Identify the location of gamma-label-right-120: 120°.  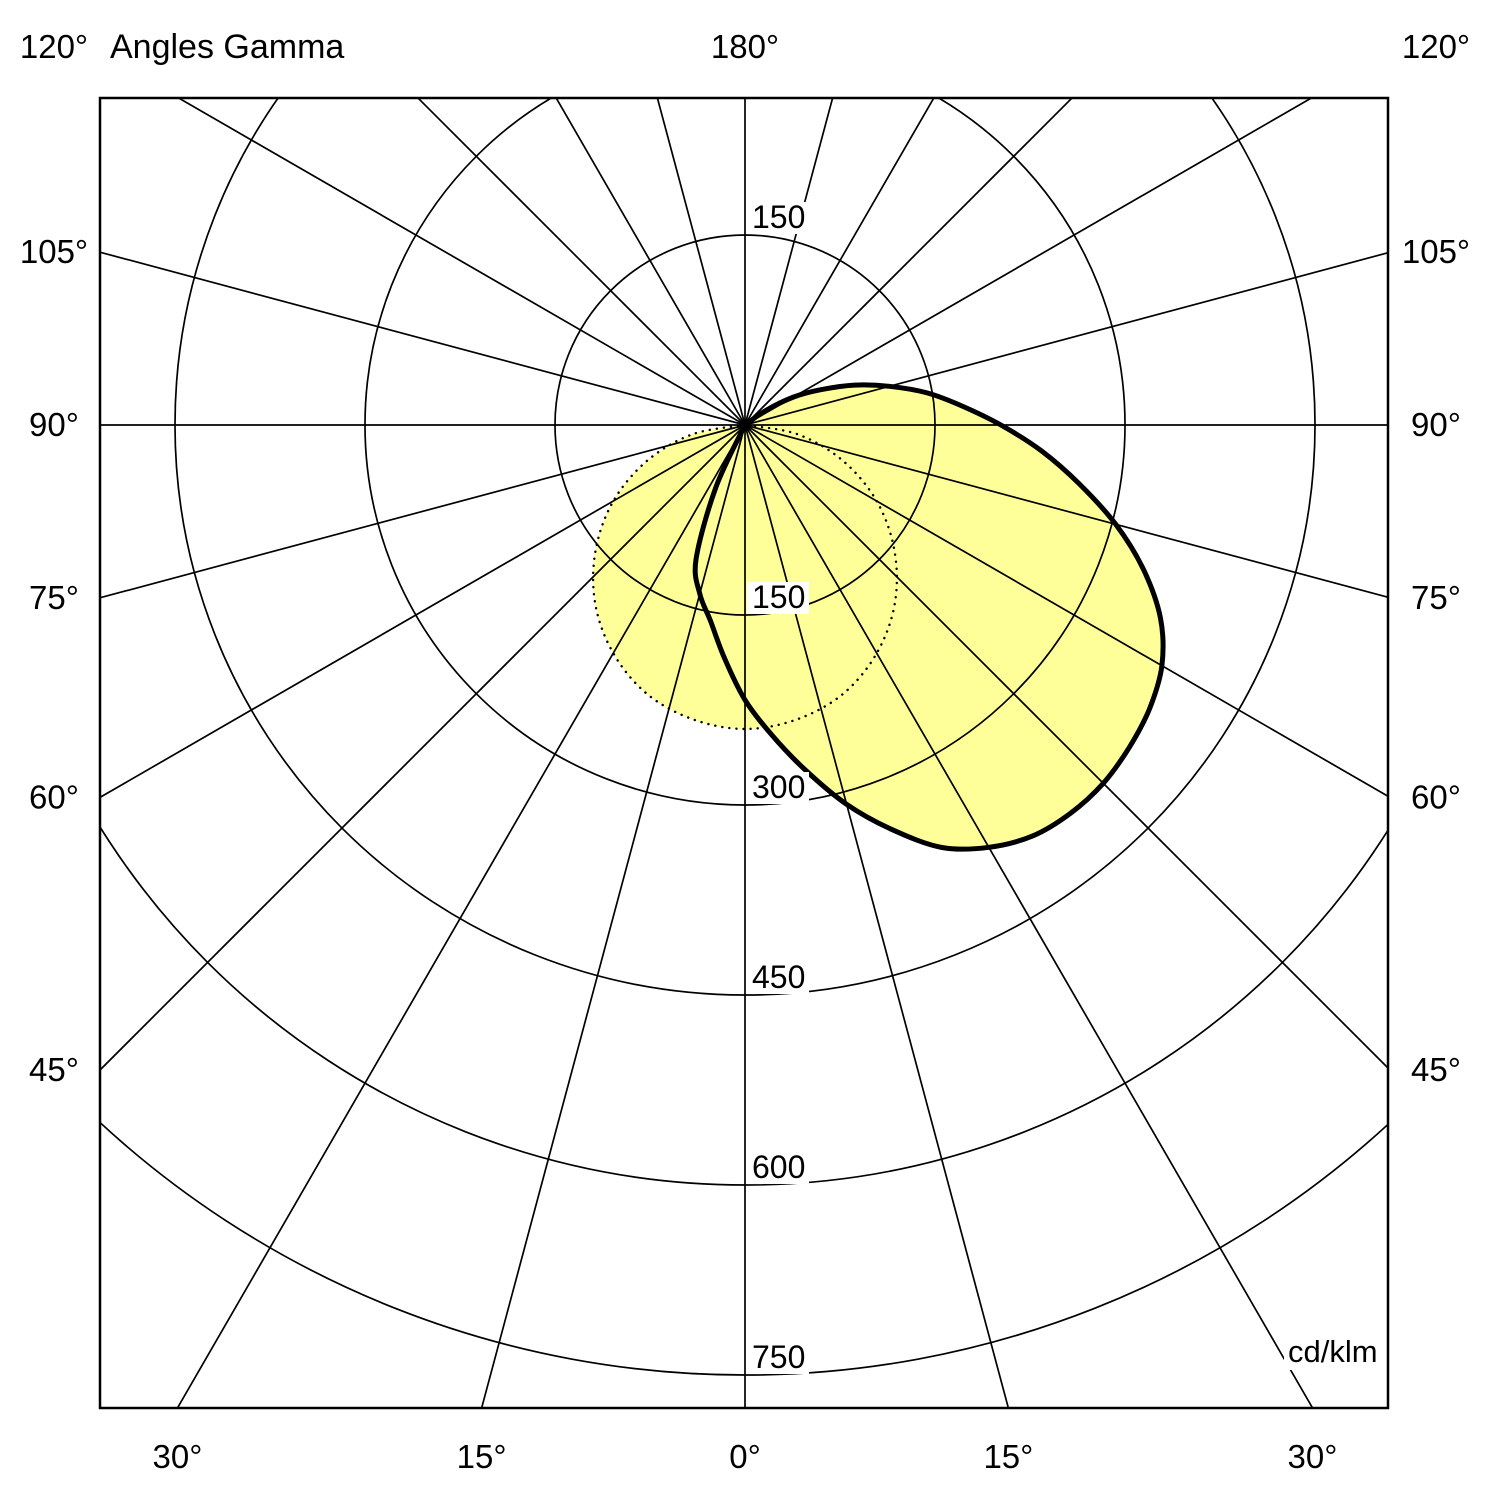
(1436, 46).